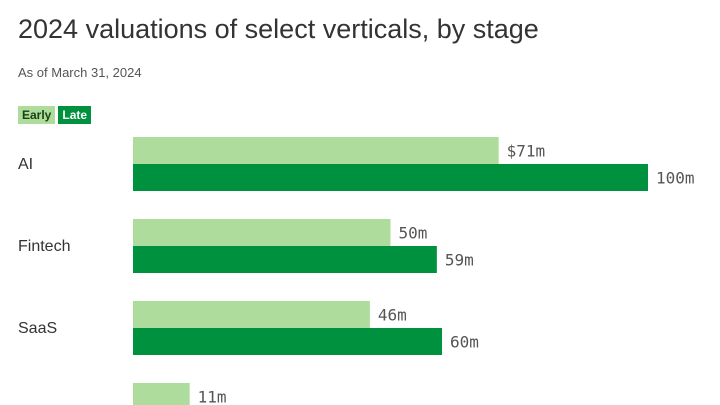 The height and width of the screenshot is (405, 720). I want to click on category-label-fintech: Fintech, so click(44, 246).